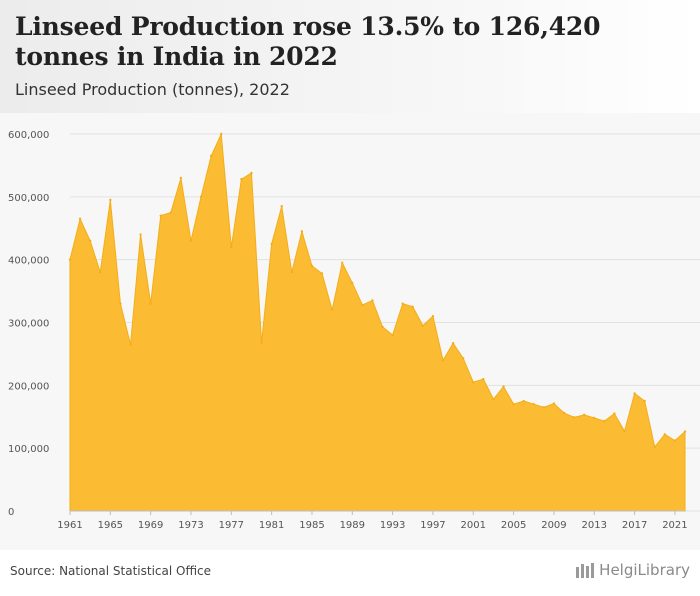 Image resolution: width=700 pixels, height=596 pixels. Describe the element at coordinates (271, 525) in the screenshot. I see `x-tick-label: 1981` at that location.